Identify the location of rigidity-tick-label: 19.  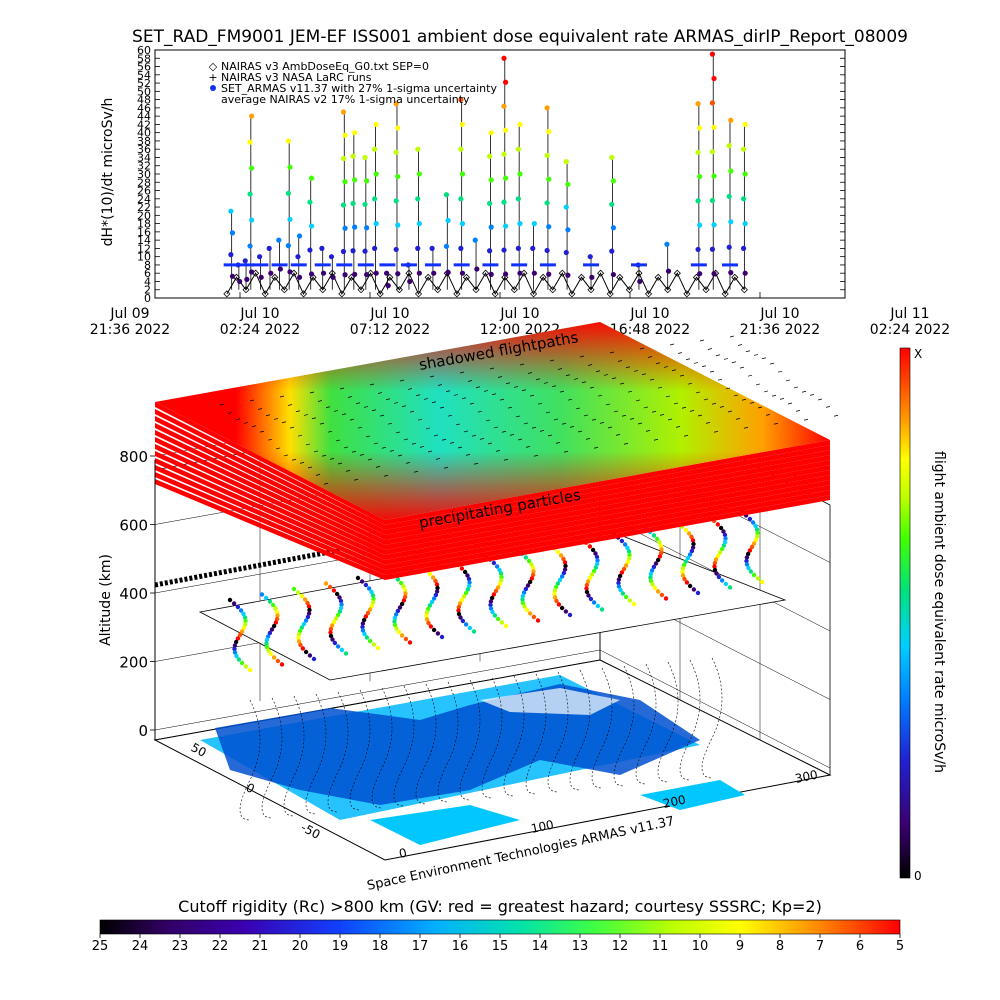
(340, 946).